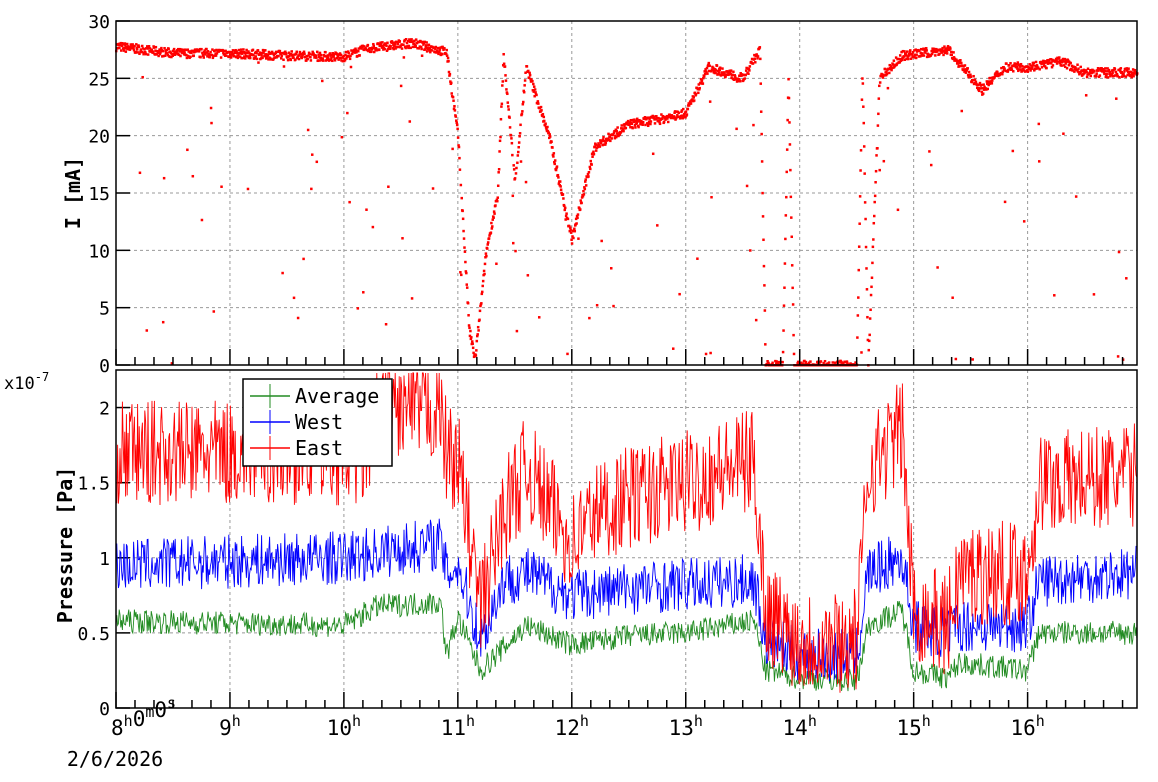 Image resolution: width=1158 pixels, height=782 pixels. I want to click on y-tick-label: 5, so click(104, 309).